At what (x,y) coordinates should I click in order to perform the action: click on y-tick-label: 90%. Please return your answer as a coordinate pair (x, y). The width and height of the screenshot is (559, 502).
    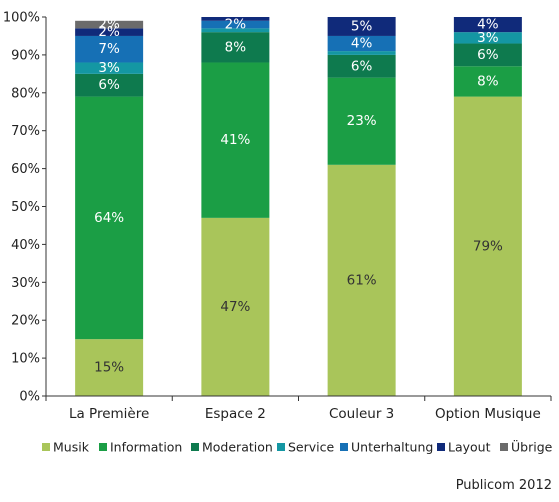
    Looking at the image, I should click on (25, 55).